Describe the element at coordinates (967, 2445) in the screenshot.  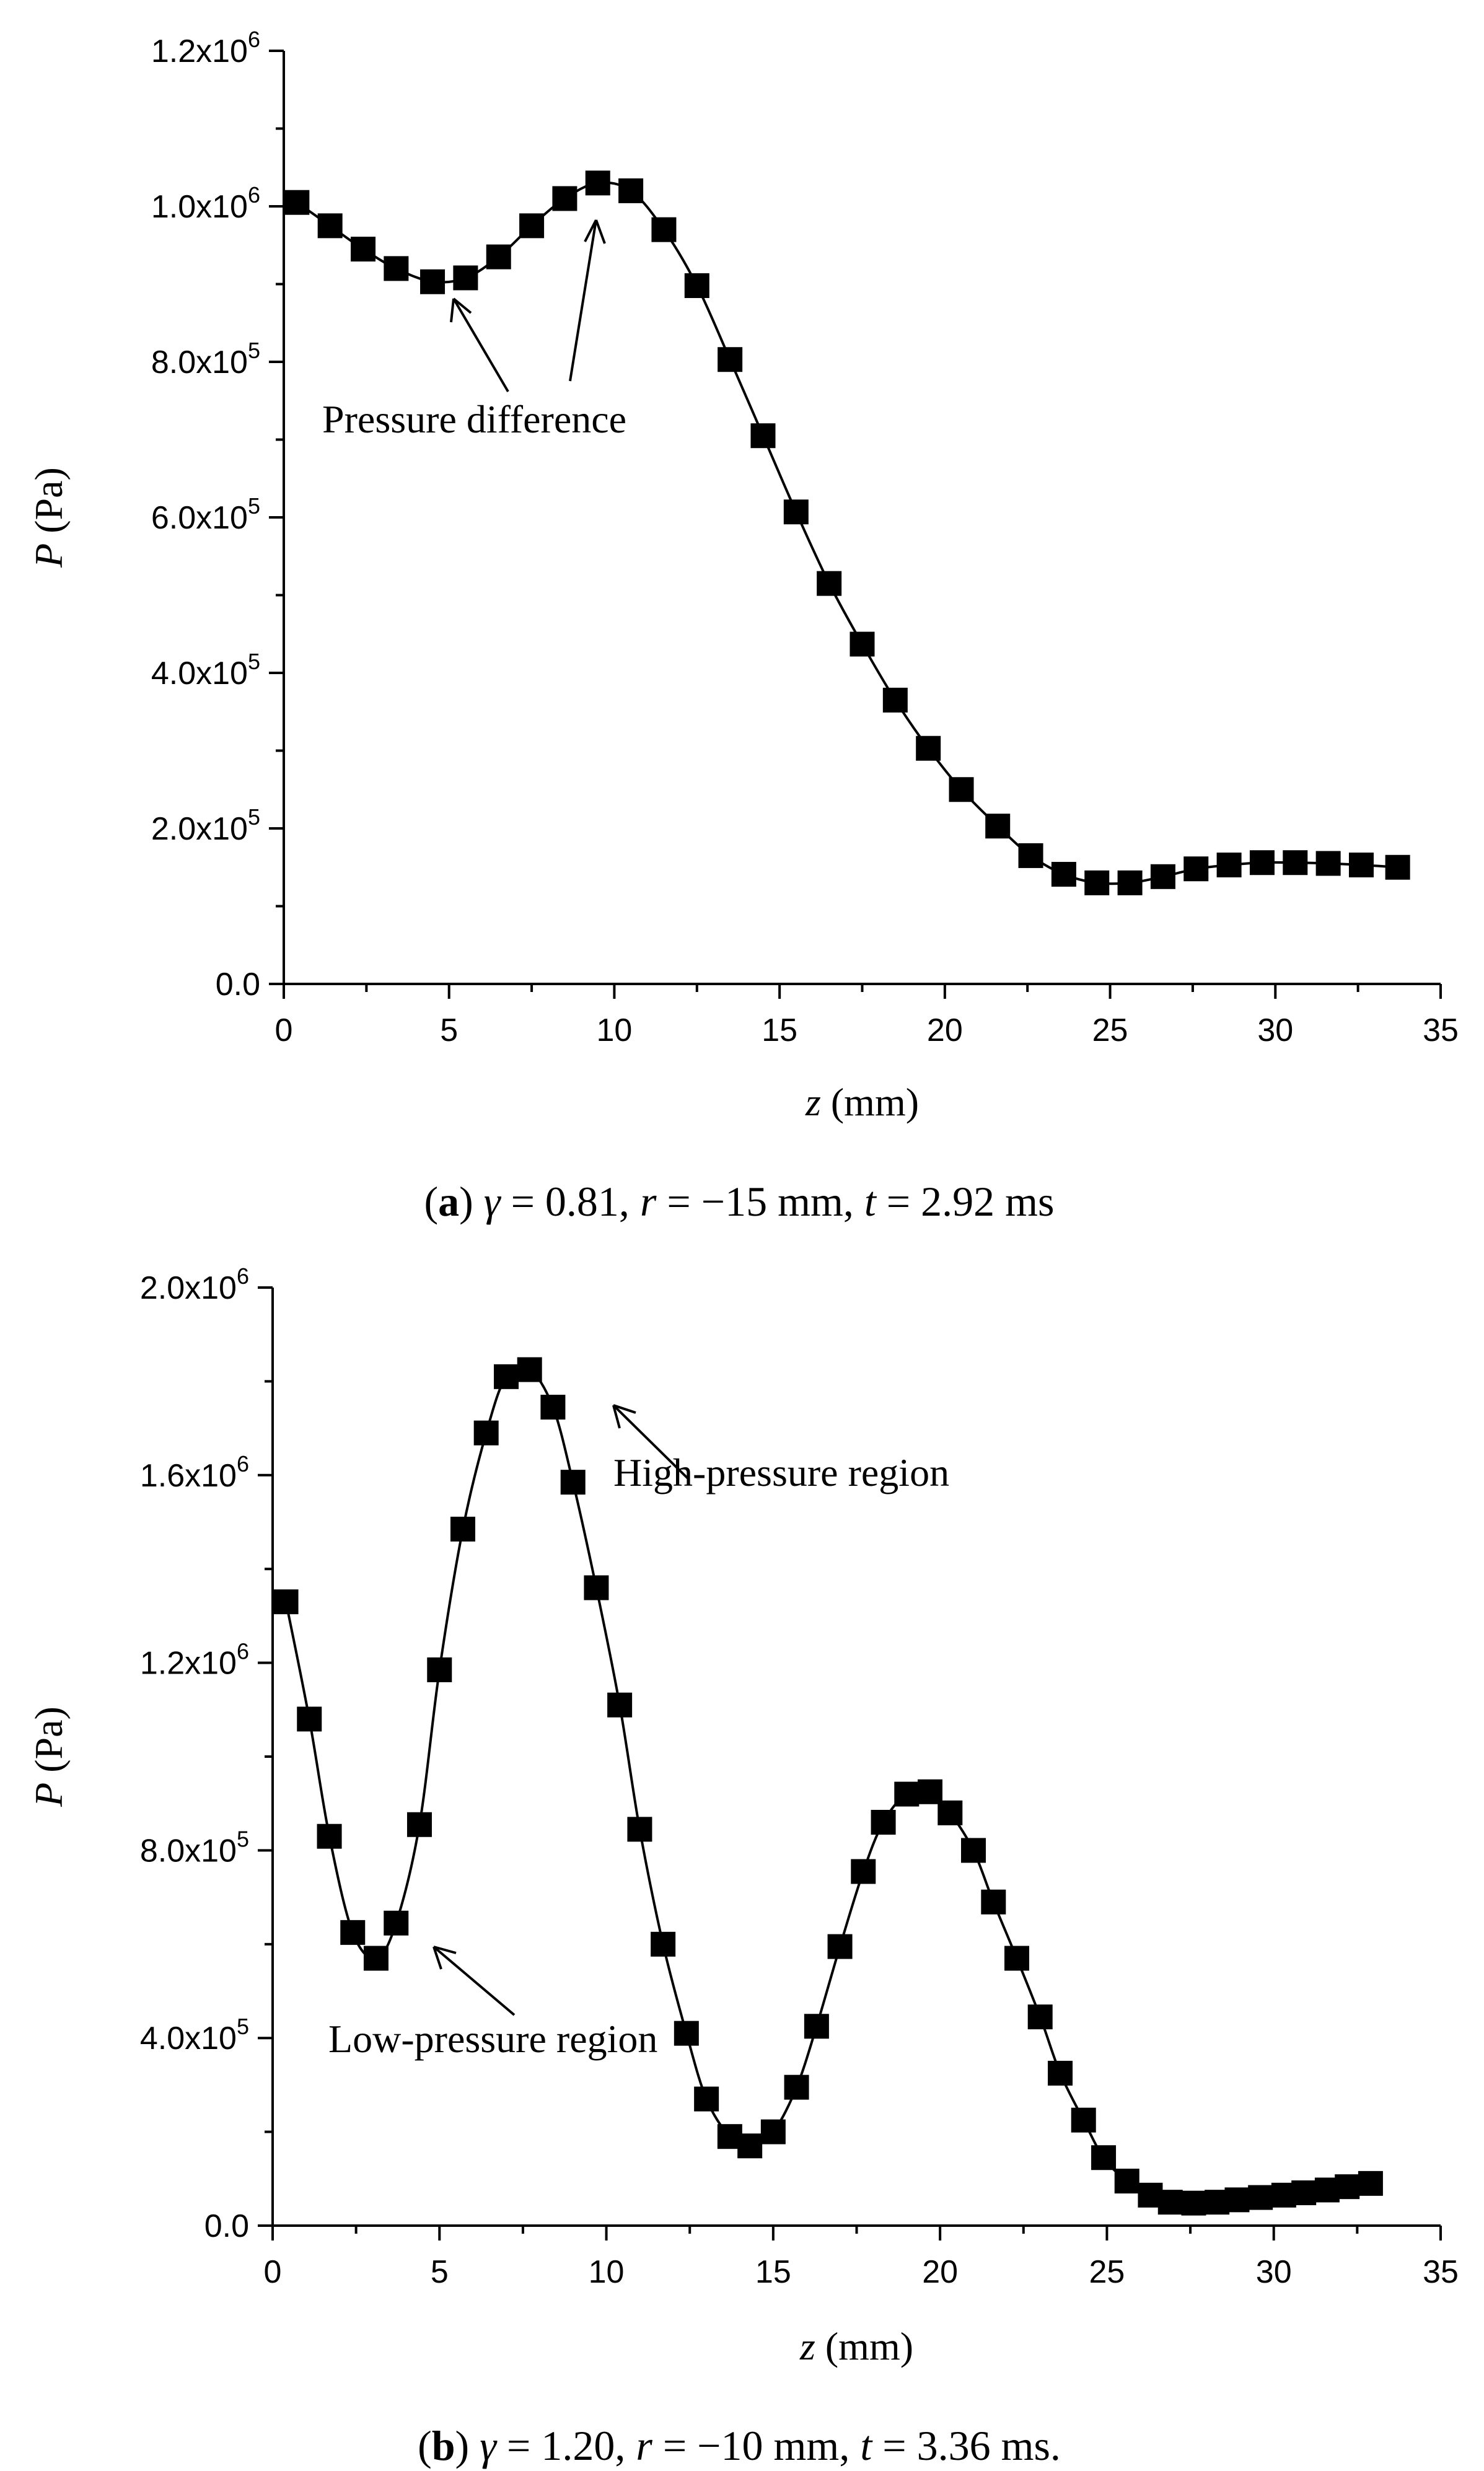
I see `chart-b-caption-t-value: = 3.36 ms.` at that location.